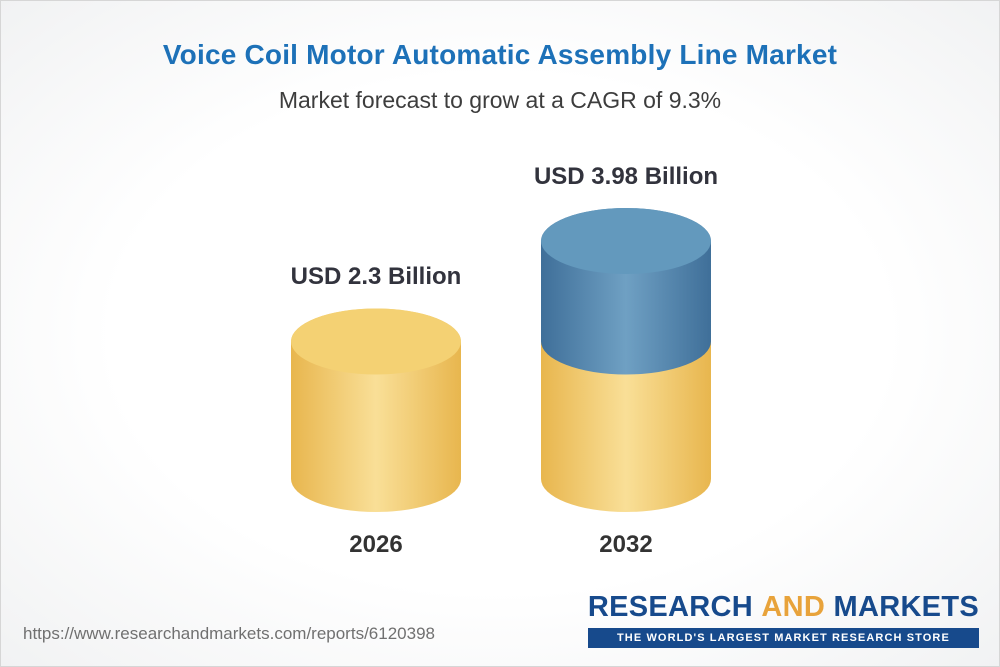  What do you see at coordinates (626, 544) in the screenshot?
I see `category-label-2032: 2032` at bounding box center [626, 544].